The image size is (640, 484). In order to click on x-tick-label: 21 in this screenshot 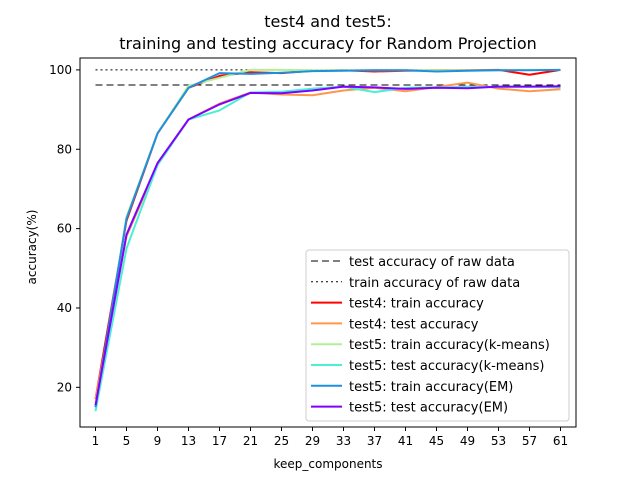, I will do `click(250, 441)`.